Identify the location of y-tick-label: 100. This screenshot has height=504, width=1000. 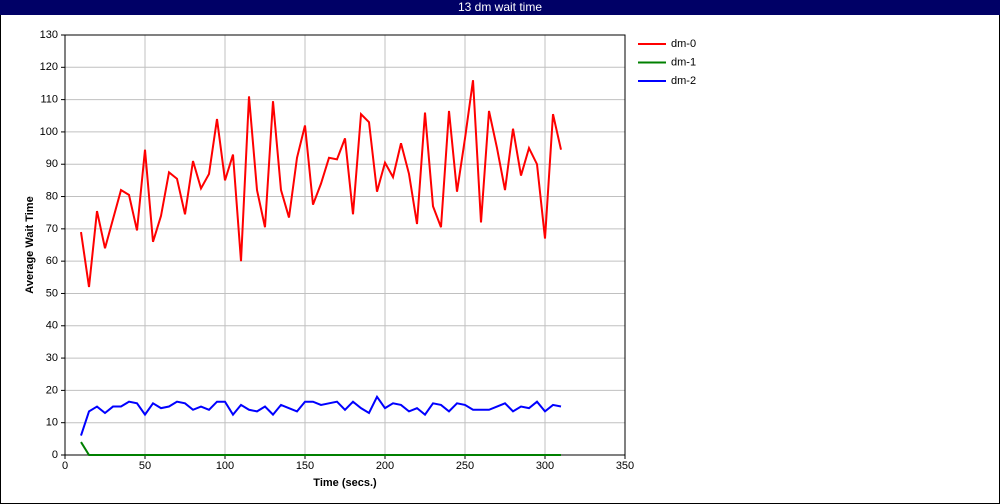
(49, 132).